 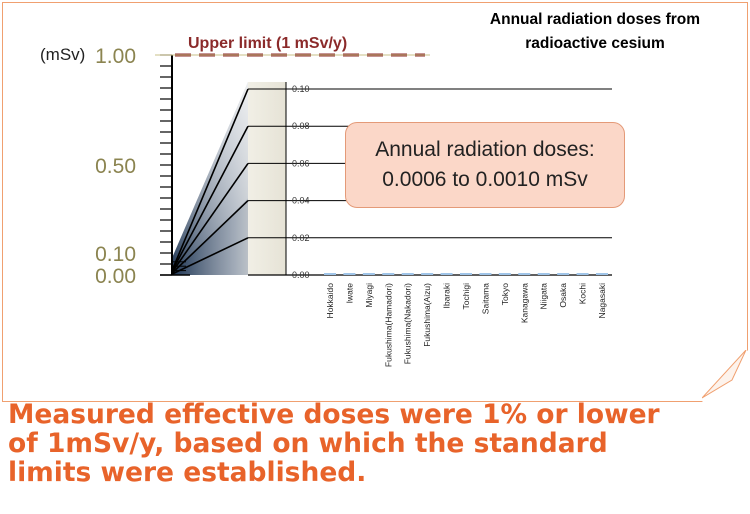 I want to click on category-label: Ibaraki, so click(x=447, y=296).